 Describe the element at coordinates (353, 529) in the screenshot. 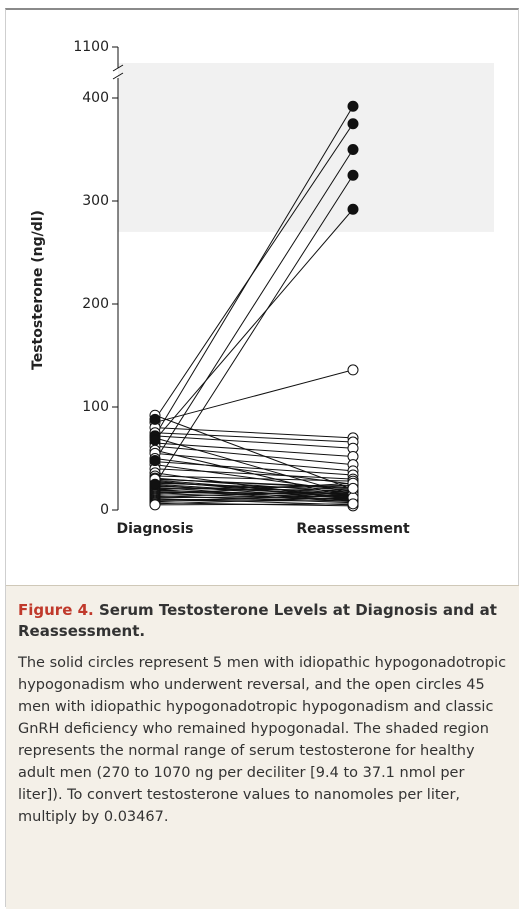

I see `x-tick-label: Reassessment` at that location.